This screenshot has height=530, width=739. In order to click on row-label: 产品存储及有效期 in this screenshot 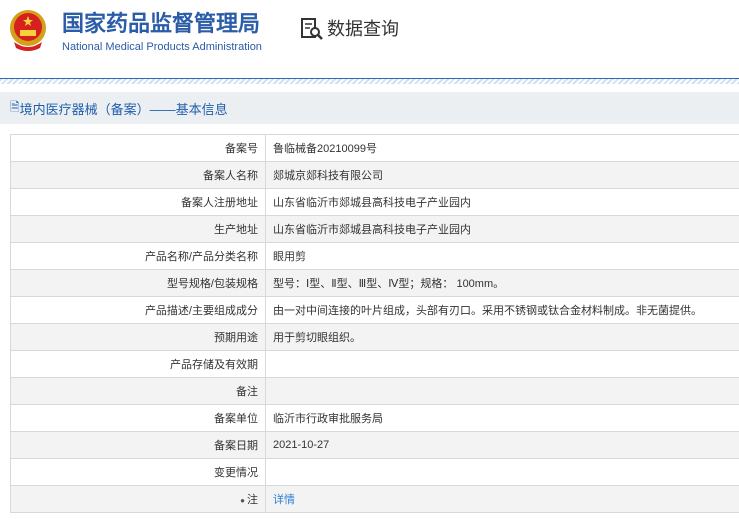, I will do `click(138, 364)`.